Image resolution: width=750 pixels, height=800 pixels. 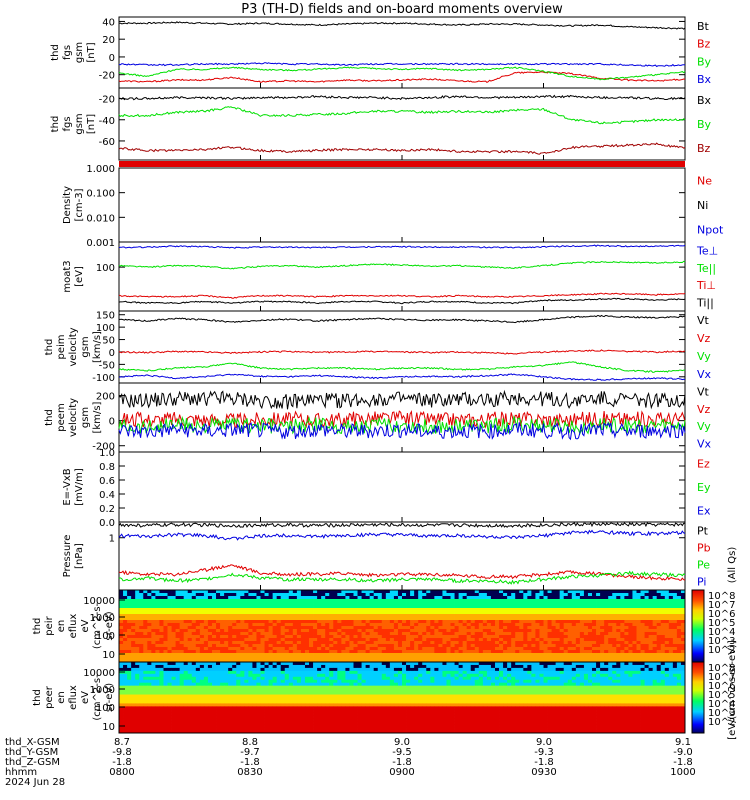 I want to click on y-axis-label-line: gsm, so click(x=79, y=52).